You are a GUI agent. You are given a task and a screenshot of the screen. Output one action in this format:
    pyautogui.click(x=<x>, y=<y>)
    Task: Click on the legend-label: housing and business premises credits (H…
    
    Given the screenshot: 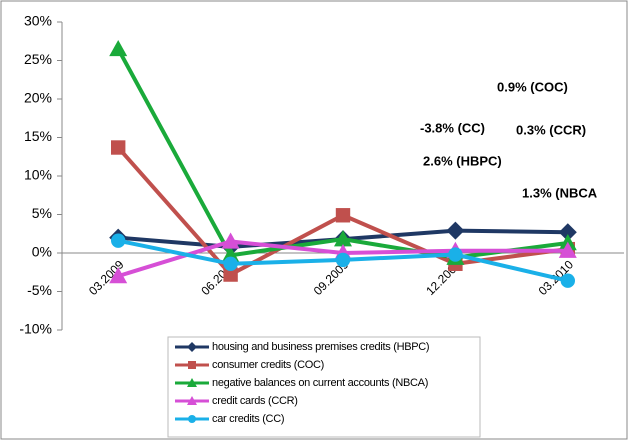 What is the action you would take?
    pyautogui.click(x=320, y=347)
    